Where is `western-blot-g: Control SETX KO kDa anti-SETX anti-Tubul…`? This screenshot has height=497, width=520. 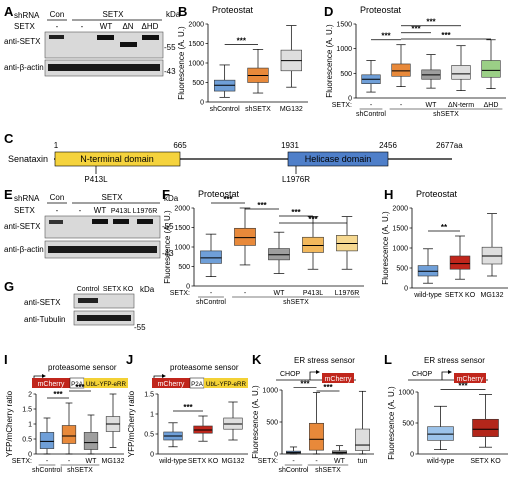
western-blot-g: Control SETX KO kDa anti-SETX anti-Tubul… is located at coordinates (89, 308).